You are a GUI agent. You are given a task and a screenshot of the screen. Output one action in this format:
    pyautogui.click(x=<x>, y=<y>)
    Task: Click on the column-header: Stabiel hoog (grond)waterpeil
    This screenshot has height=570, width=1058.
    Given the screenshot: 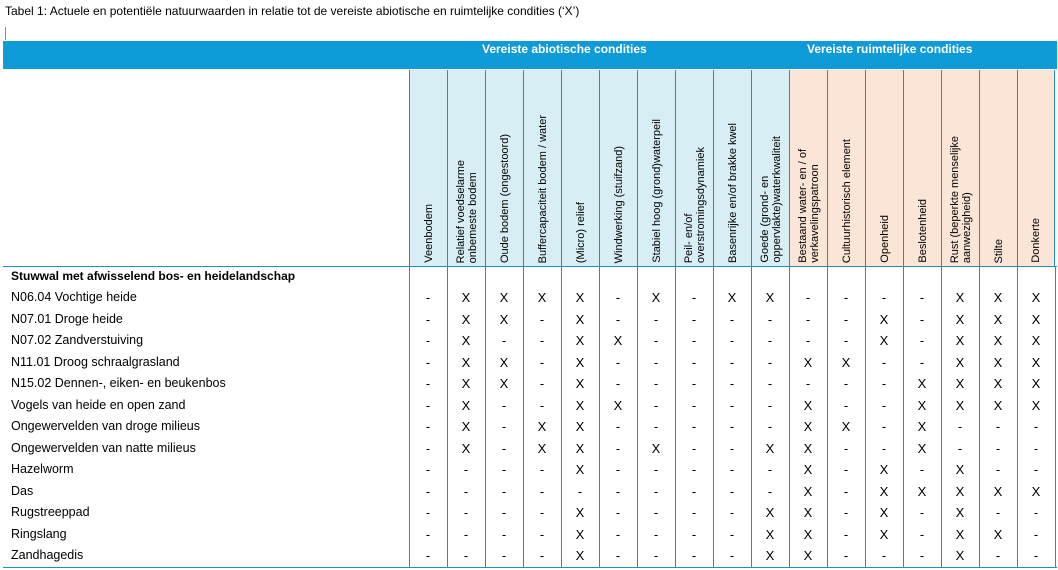 What is the action you would take?
    pyautogui.click(x=656, y=168)
    